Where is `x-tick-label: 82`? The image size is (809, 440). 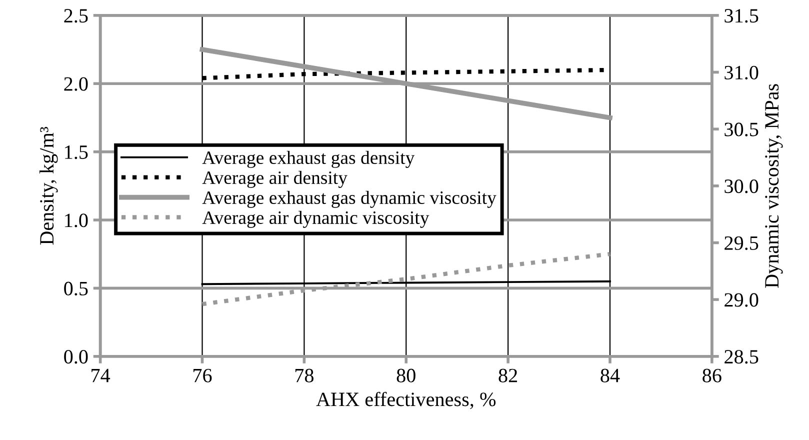
x-tick-label: 82 is located at coordinates (508, 375).